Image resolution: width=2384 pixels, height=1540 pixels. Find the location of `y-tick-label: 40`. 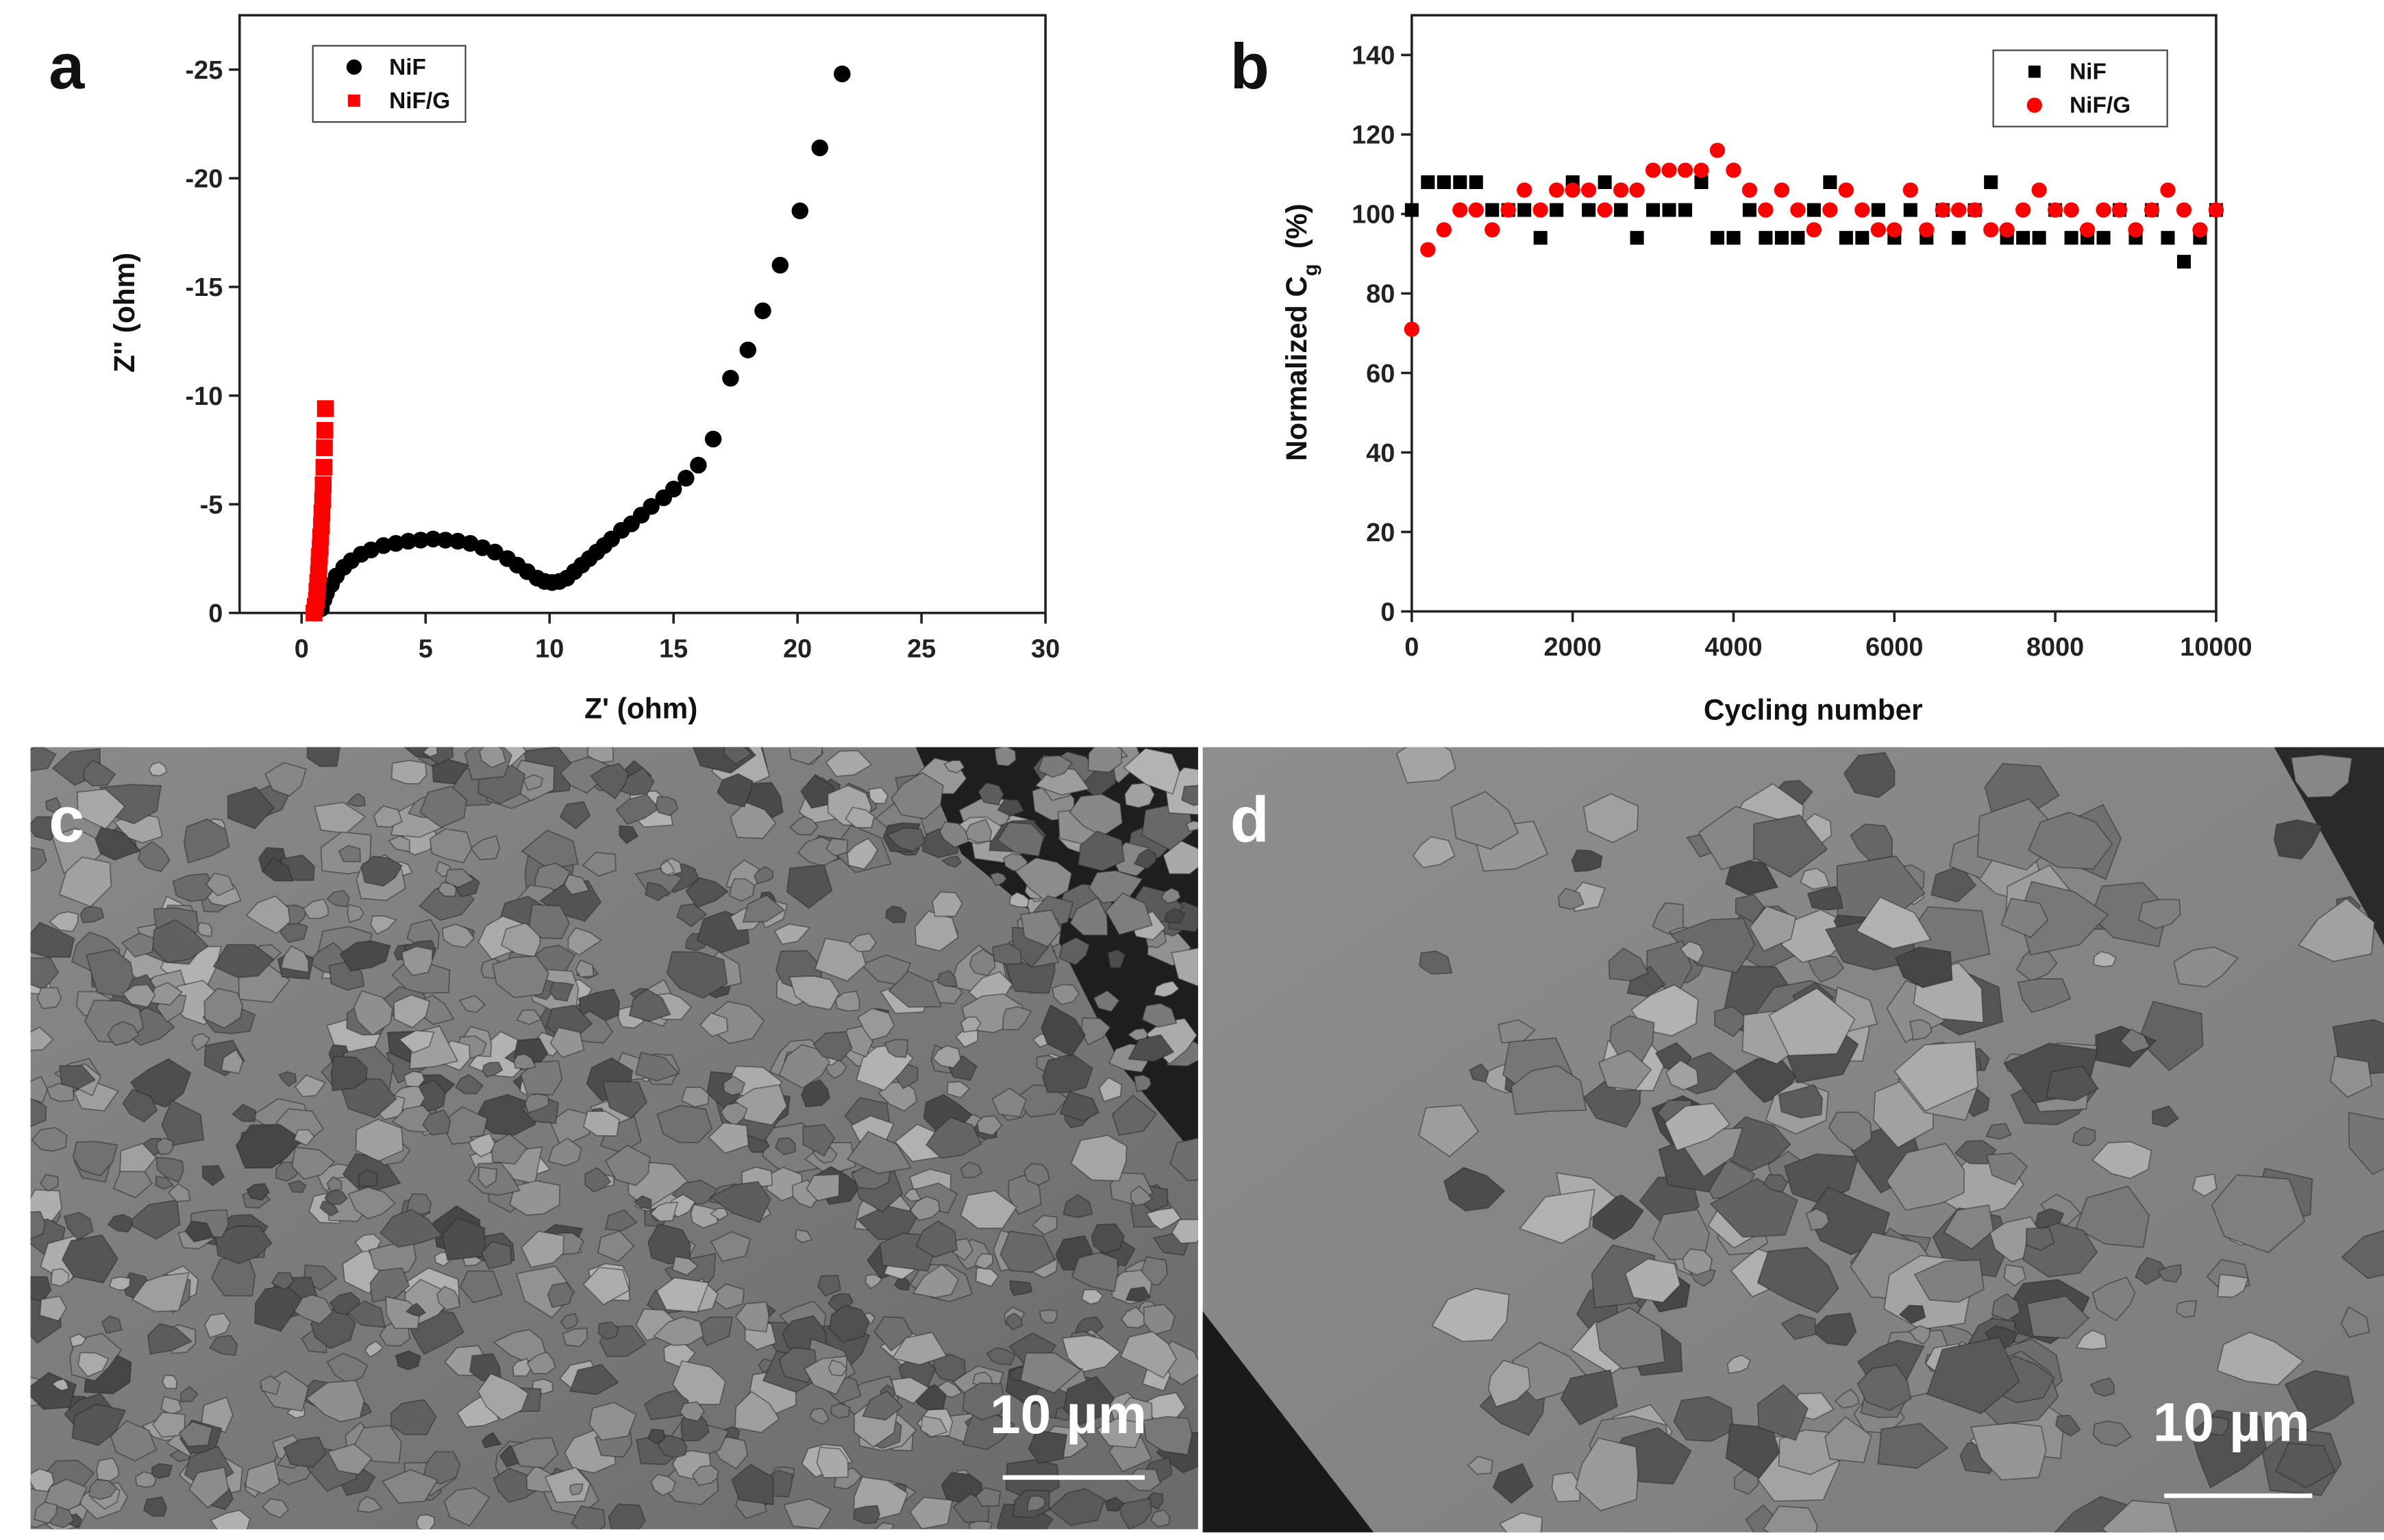

y-tick-label: 40 is located at coordinates (1380, 453).